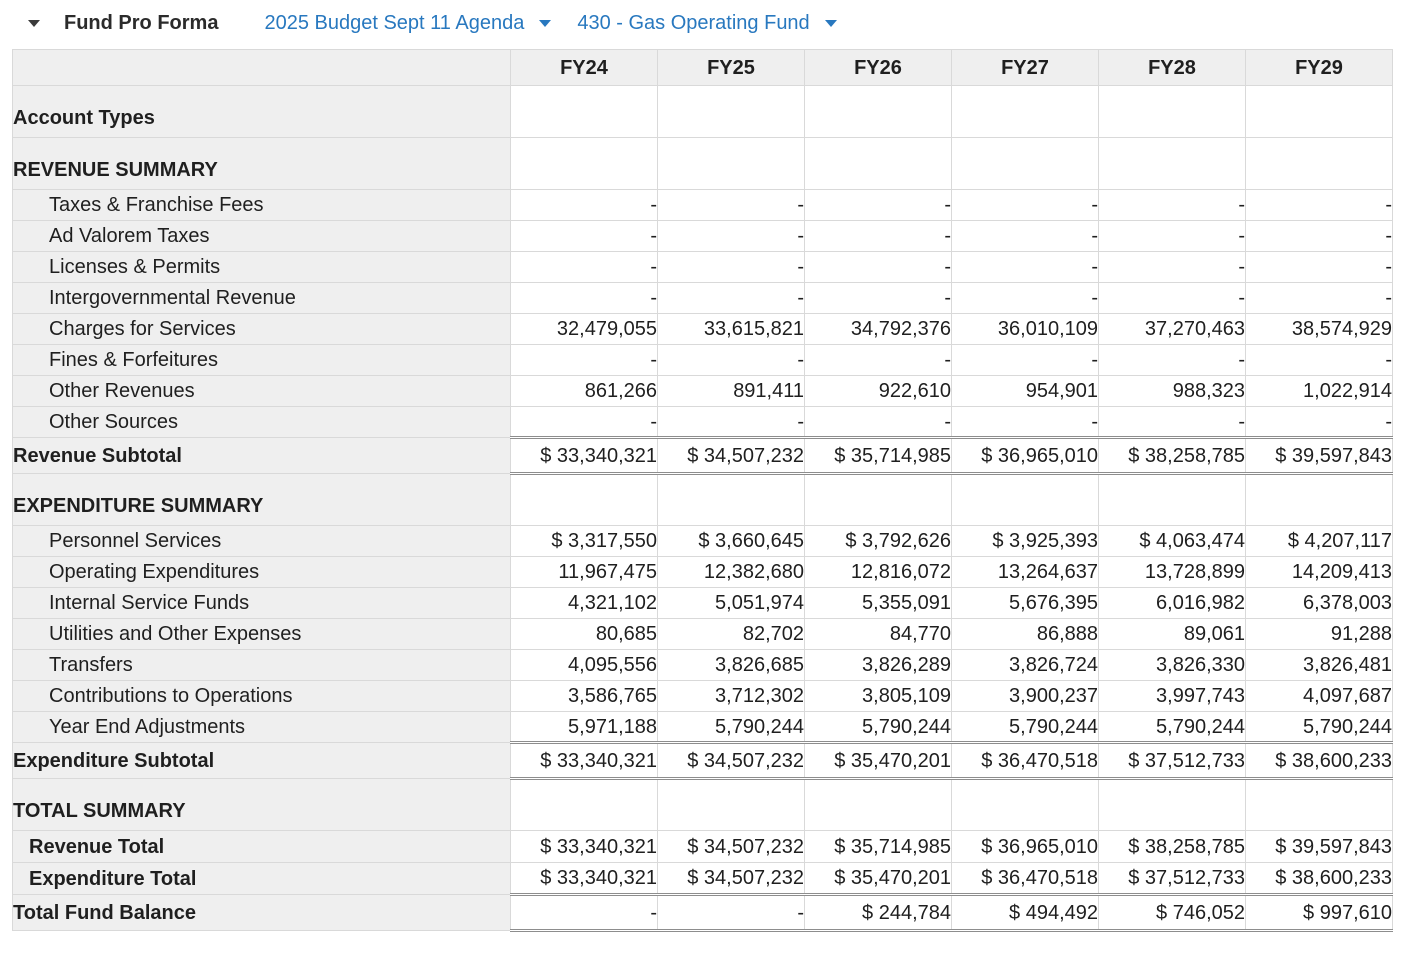 This screenshot has height=955, width=1414. I want to click on row-label: Revenue Subtotal, so click(261, 455).